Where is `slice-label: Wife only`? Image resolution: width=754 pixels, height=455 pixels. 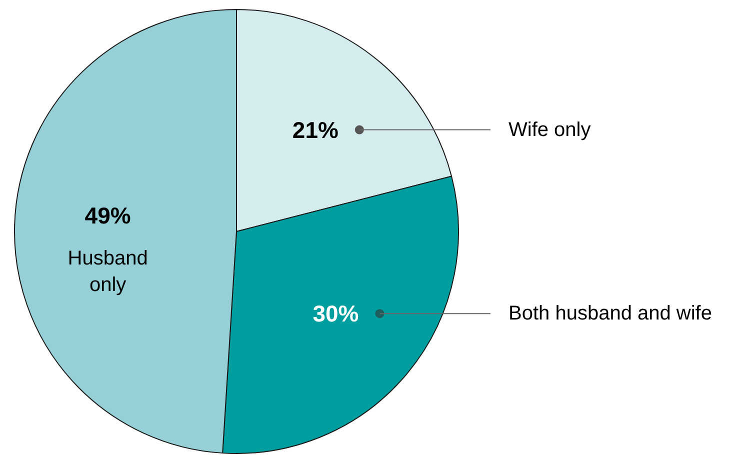
slice-label: Wife only is located at coordinates (549, 129).